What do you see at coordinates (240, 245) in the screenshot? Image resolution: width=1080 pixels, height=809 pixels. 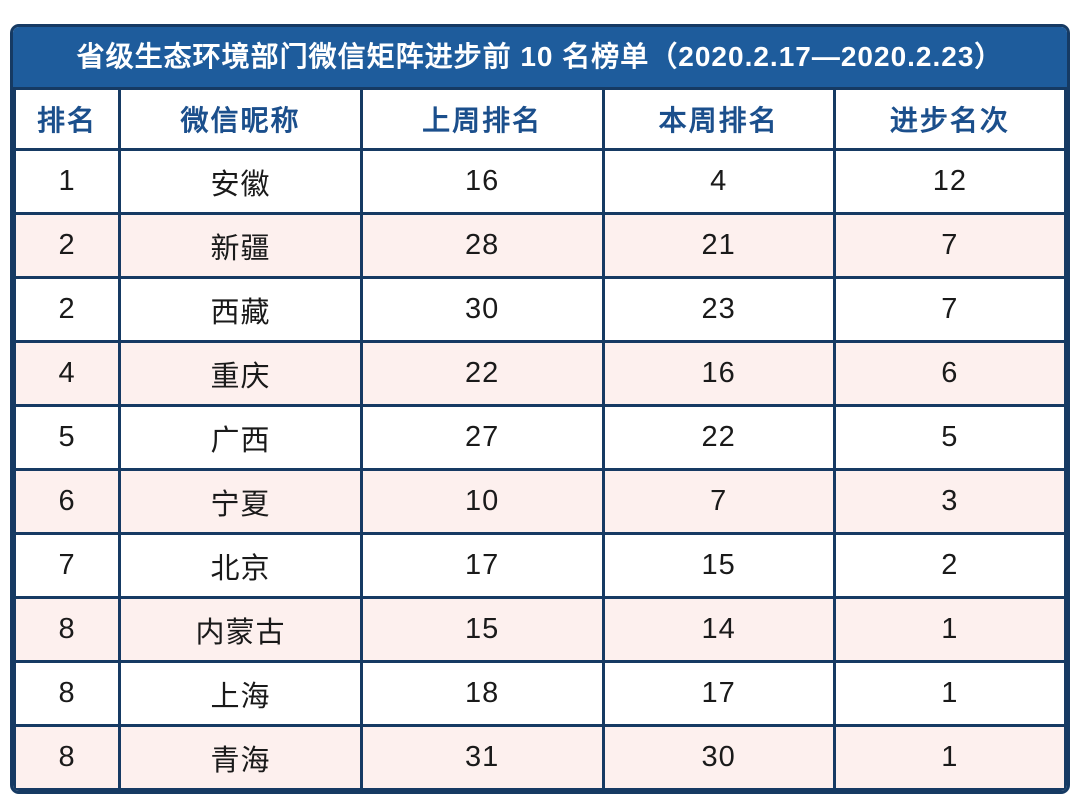 I see `cell: 新疆` at bounding box center [240, 245].